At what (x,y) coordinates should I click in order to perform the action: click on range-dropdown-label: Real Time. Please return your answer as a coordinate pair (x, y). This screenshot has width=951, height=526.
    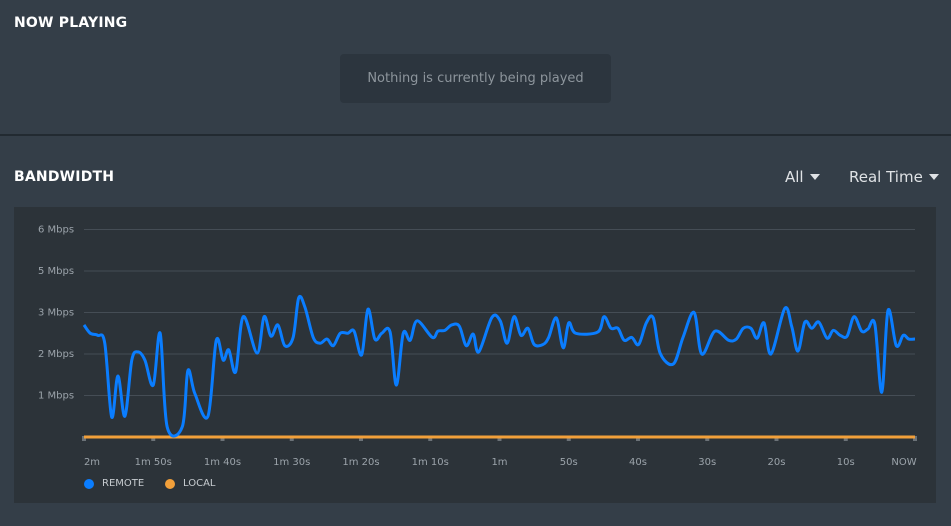
    Looking at the image, I should click on (886, 177).